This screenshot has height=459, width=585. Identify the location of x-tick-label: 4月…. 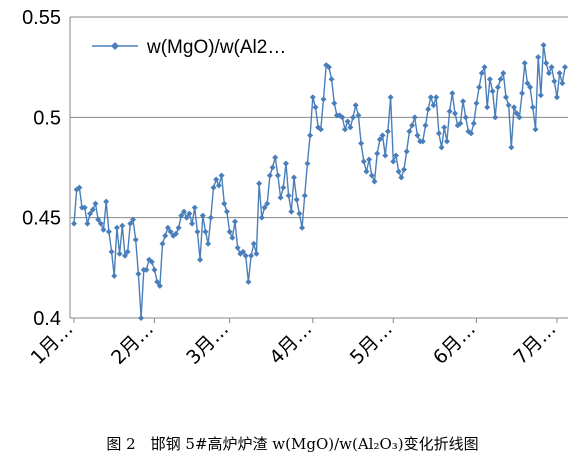
(290, 343).